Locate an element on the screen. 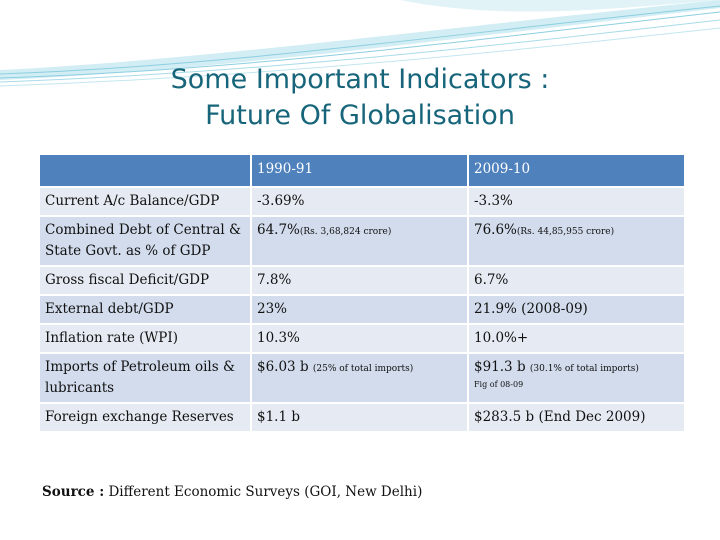 This screenshot has height=540, width=720. value-1990-cell: $6.03 b (25% of total imports) is located at coordinates (359, 378).